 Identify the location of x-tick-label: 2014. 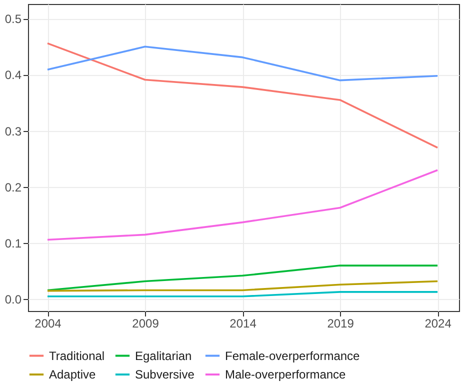
(243, 323).